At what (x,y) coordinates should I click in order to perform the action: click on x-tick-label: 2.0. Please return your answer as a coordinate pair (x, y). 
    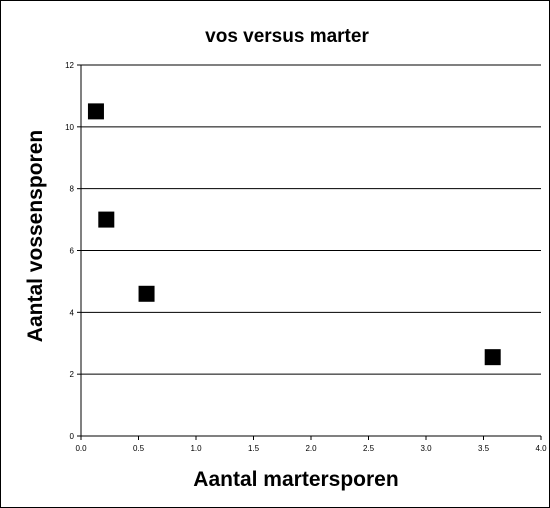
    Looking at the image, I should click on (311, 448).